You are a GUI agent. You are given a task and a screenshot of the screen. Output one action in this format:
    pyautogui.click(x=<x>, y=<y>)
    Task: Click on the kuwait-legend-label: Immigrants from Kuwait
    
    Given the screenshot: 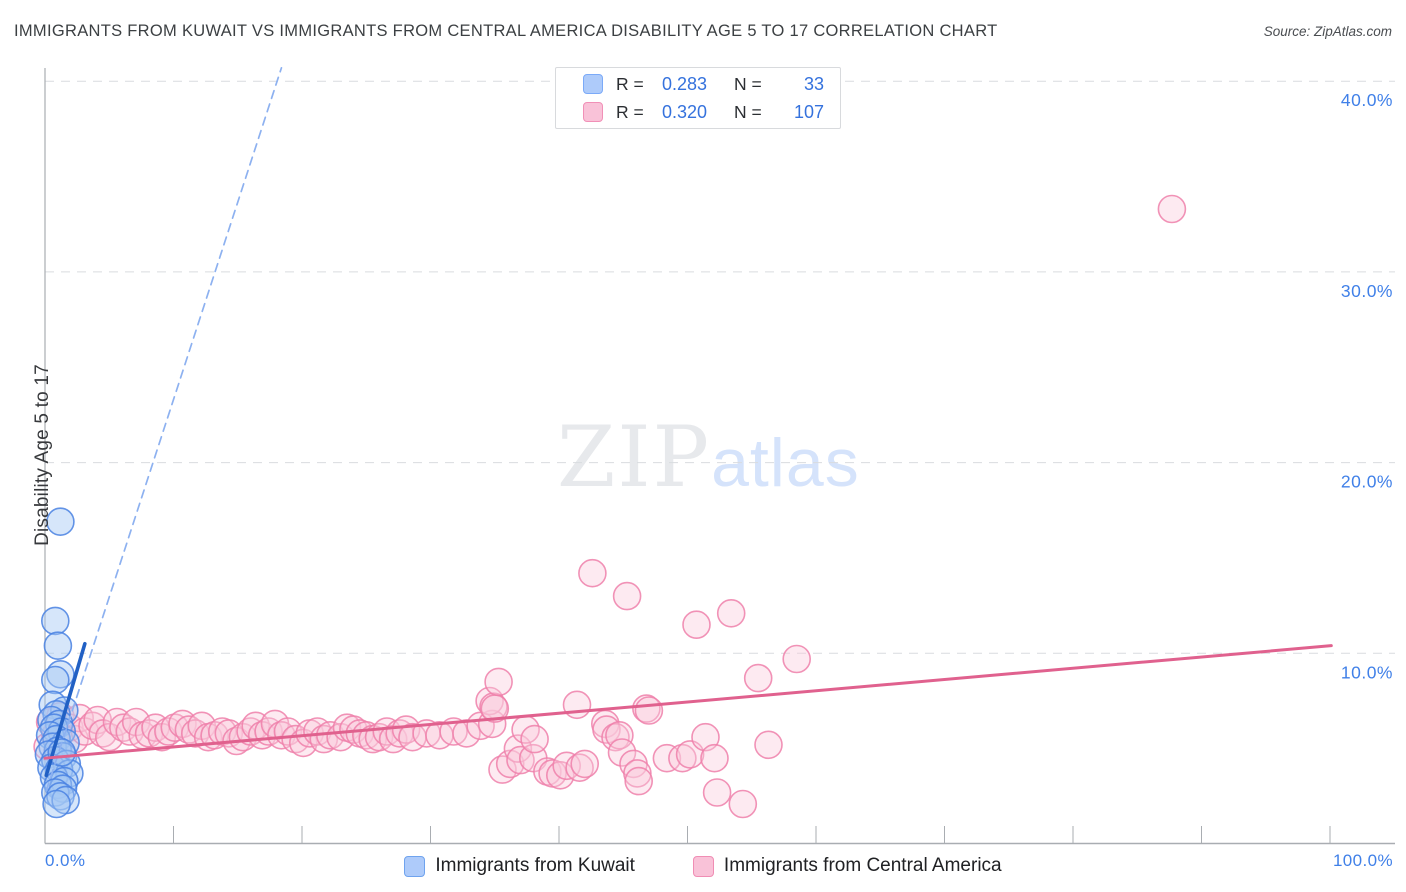 What is the action you would take?
    pyautogui.click(x=535, y=865)
    